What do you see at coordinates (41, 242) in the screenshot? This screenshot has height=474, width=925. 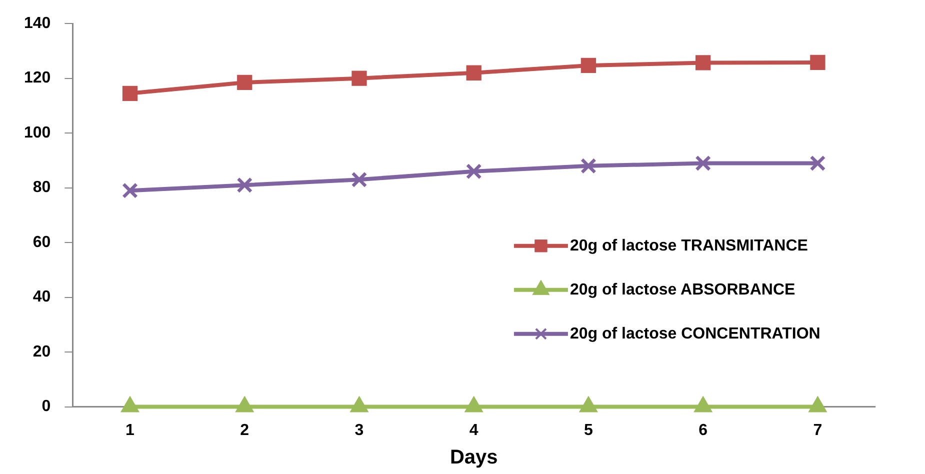 I see `y-tick-label: 60` at bounding box center [41, 242].